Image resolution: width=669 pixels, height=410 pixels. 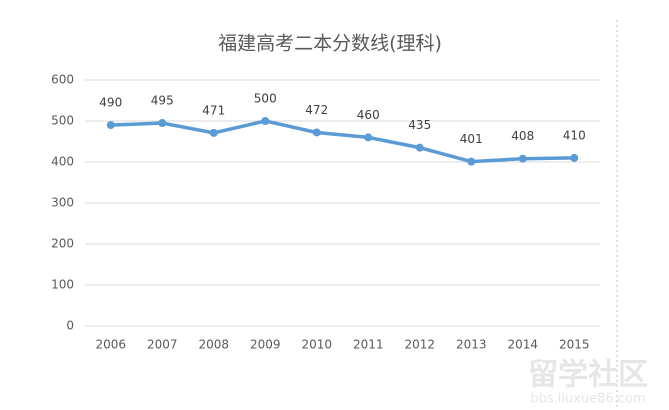 What do you see at coordinates (110, 345) in the screenshot?
I see `x-tick-label: 2006` at bounding box center [110, 345].